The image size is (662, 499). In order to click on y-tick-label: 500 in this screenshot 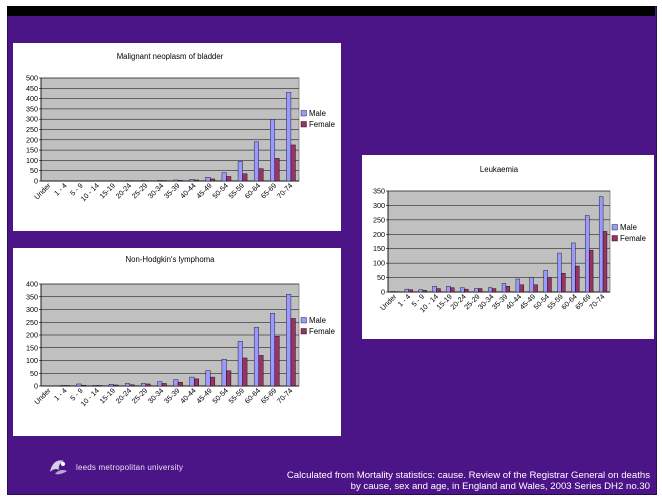, I will do `click(32, 78)`.